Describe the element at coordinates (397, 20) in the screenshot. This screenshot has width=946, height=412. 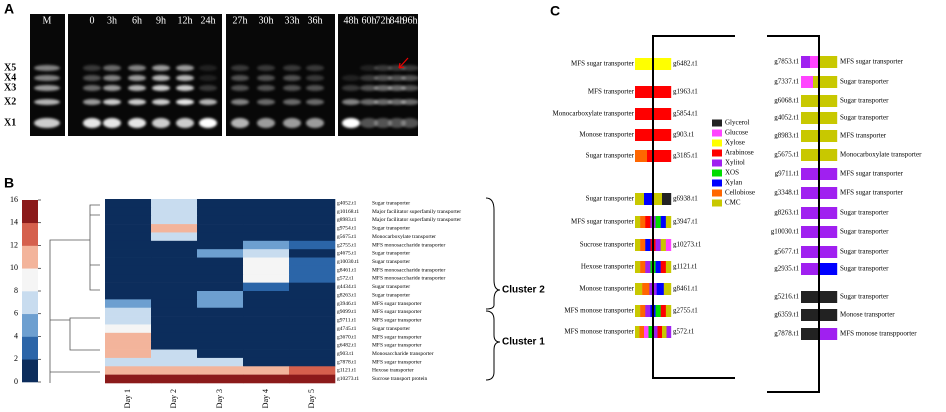
I see `lane-label: 84h` at that location.